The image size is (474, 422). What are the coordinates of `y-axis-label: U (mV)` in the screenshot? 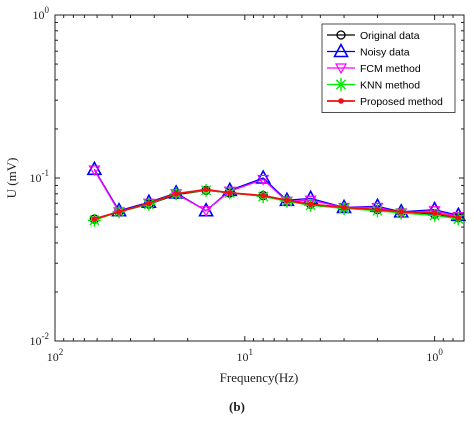 It's located at (11, 178).